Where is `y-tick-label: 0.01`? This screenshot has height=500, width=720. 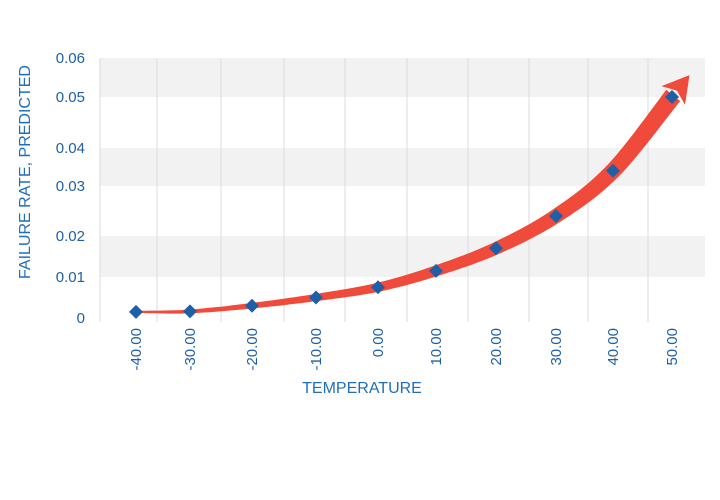 y-tick-label: 0.01 is located at coordinates (70, 277).